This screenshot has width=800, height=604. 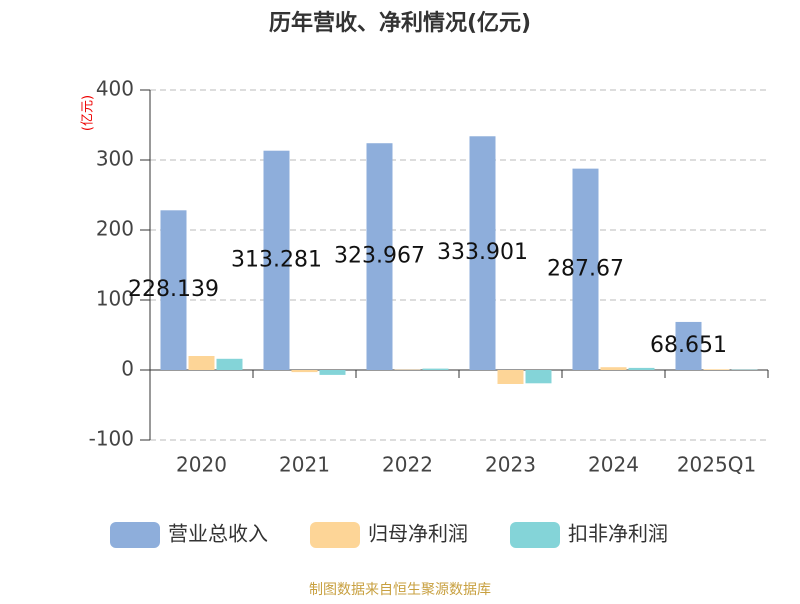 What do you see at coordinates (716, 465) in the screenshot?
I see `x-tick-label: 2025Q1` at bounding box center [716, 465].